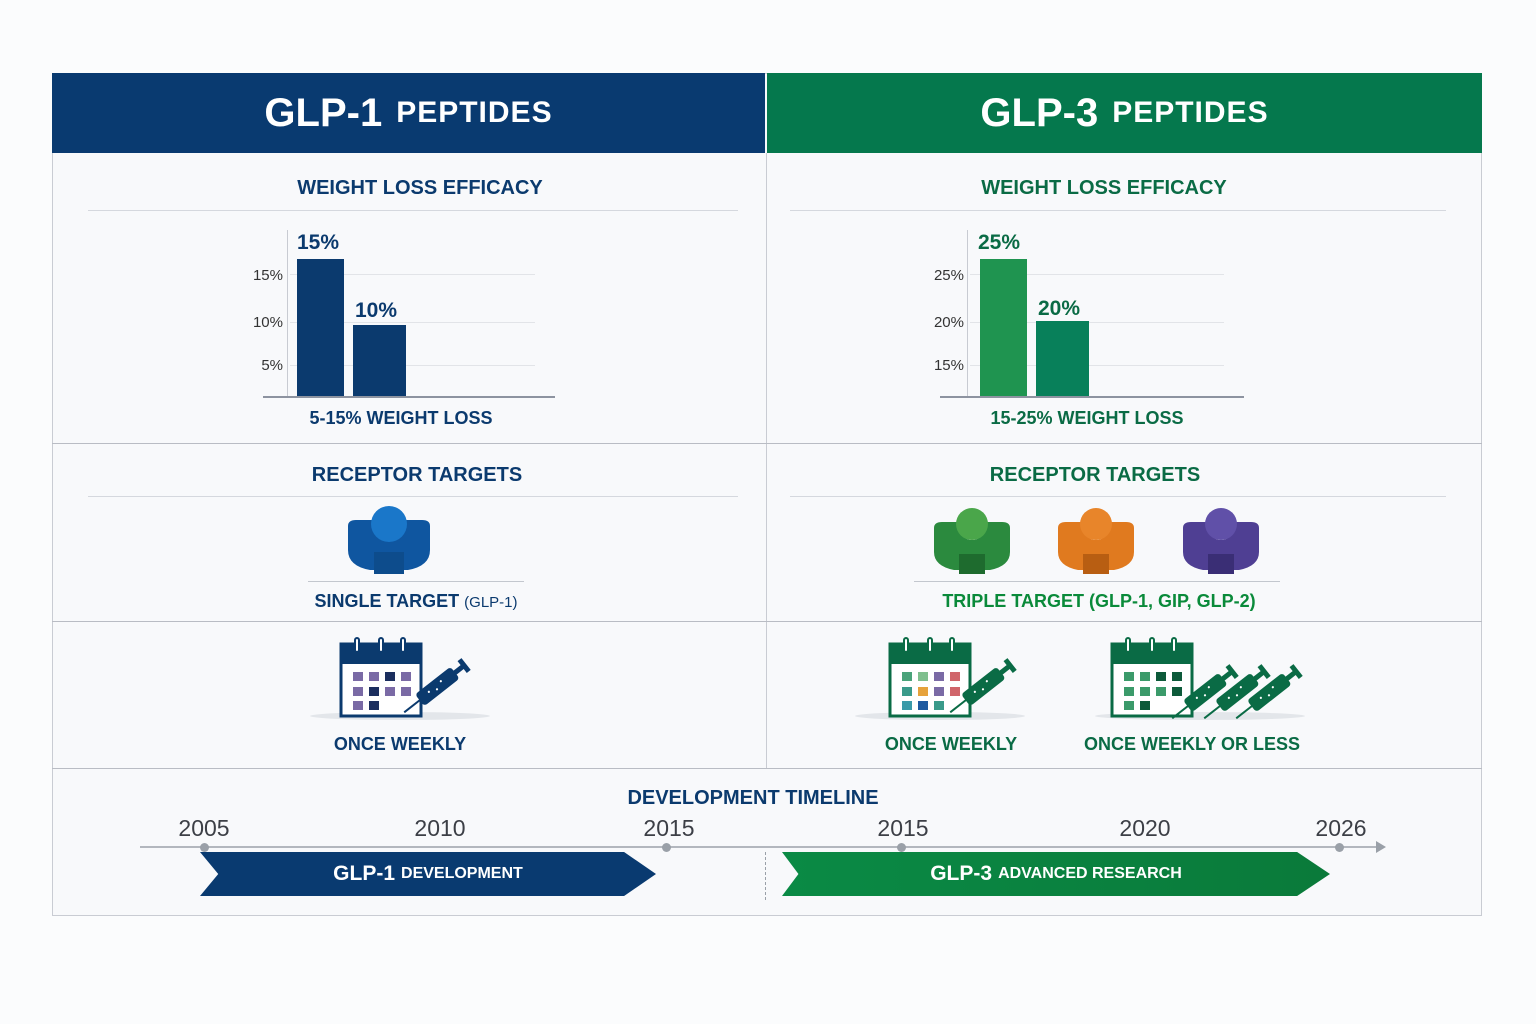 This screenshot has width=1536, height=1024. Describe the element at coordinates (1221, 541) in the screenshot. I see `receptor-icon-glp2` at that location.